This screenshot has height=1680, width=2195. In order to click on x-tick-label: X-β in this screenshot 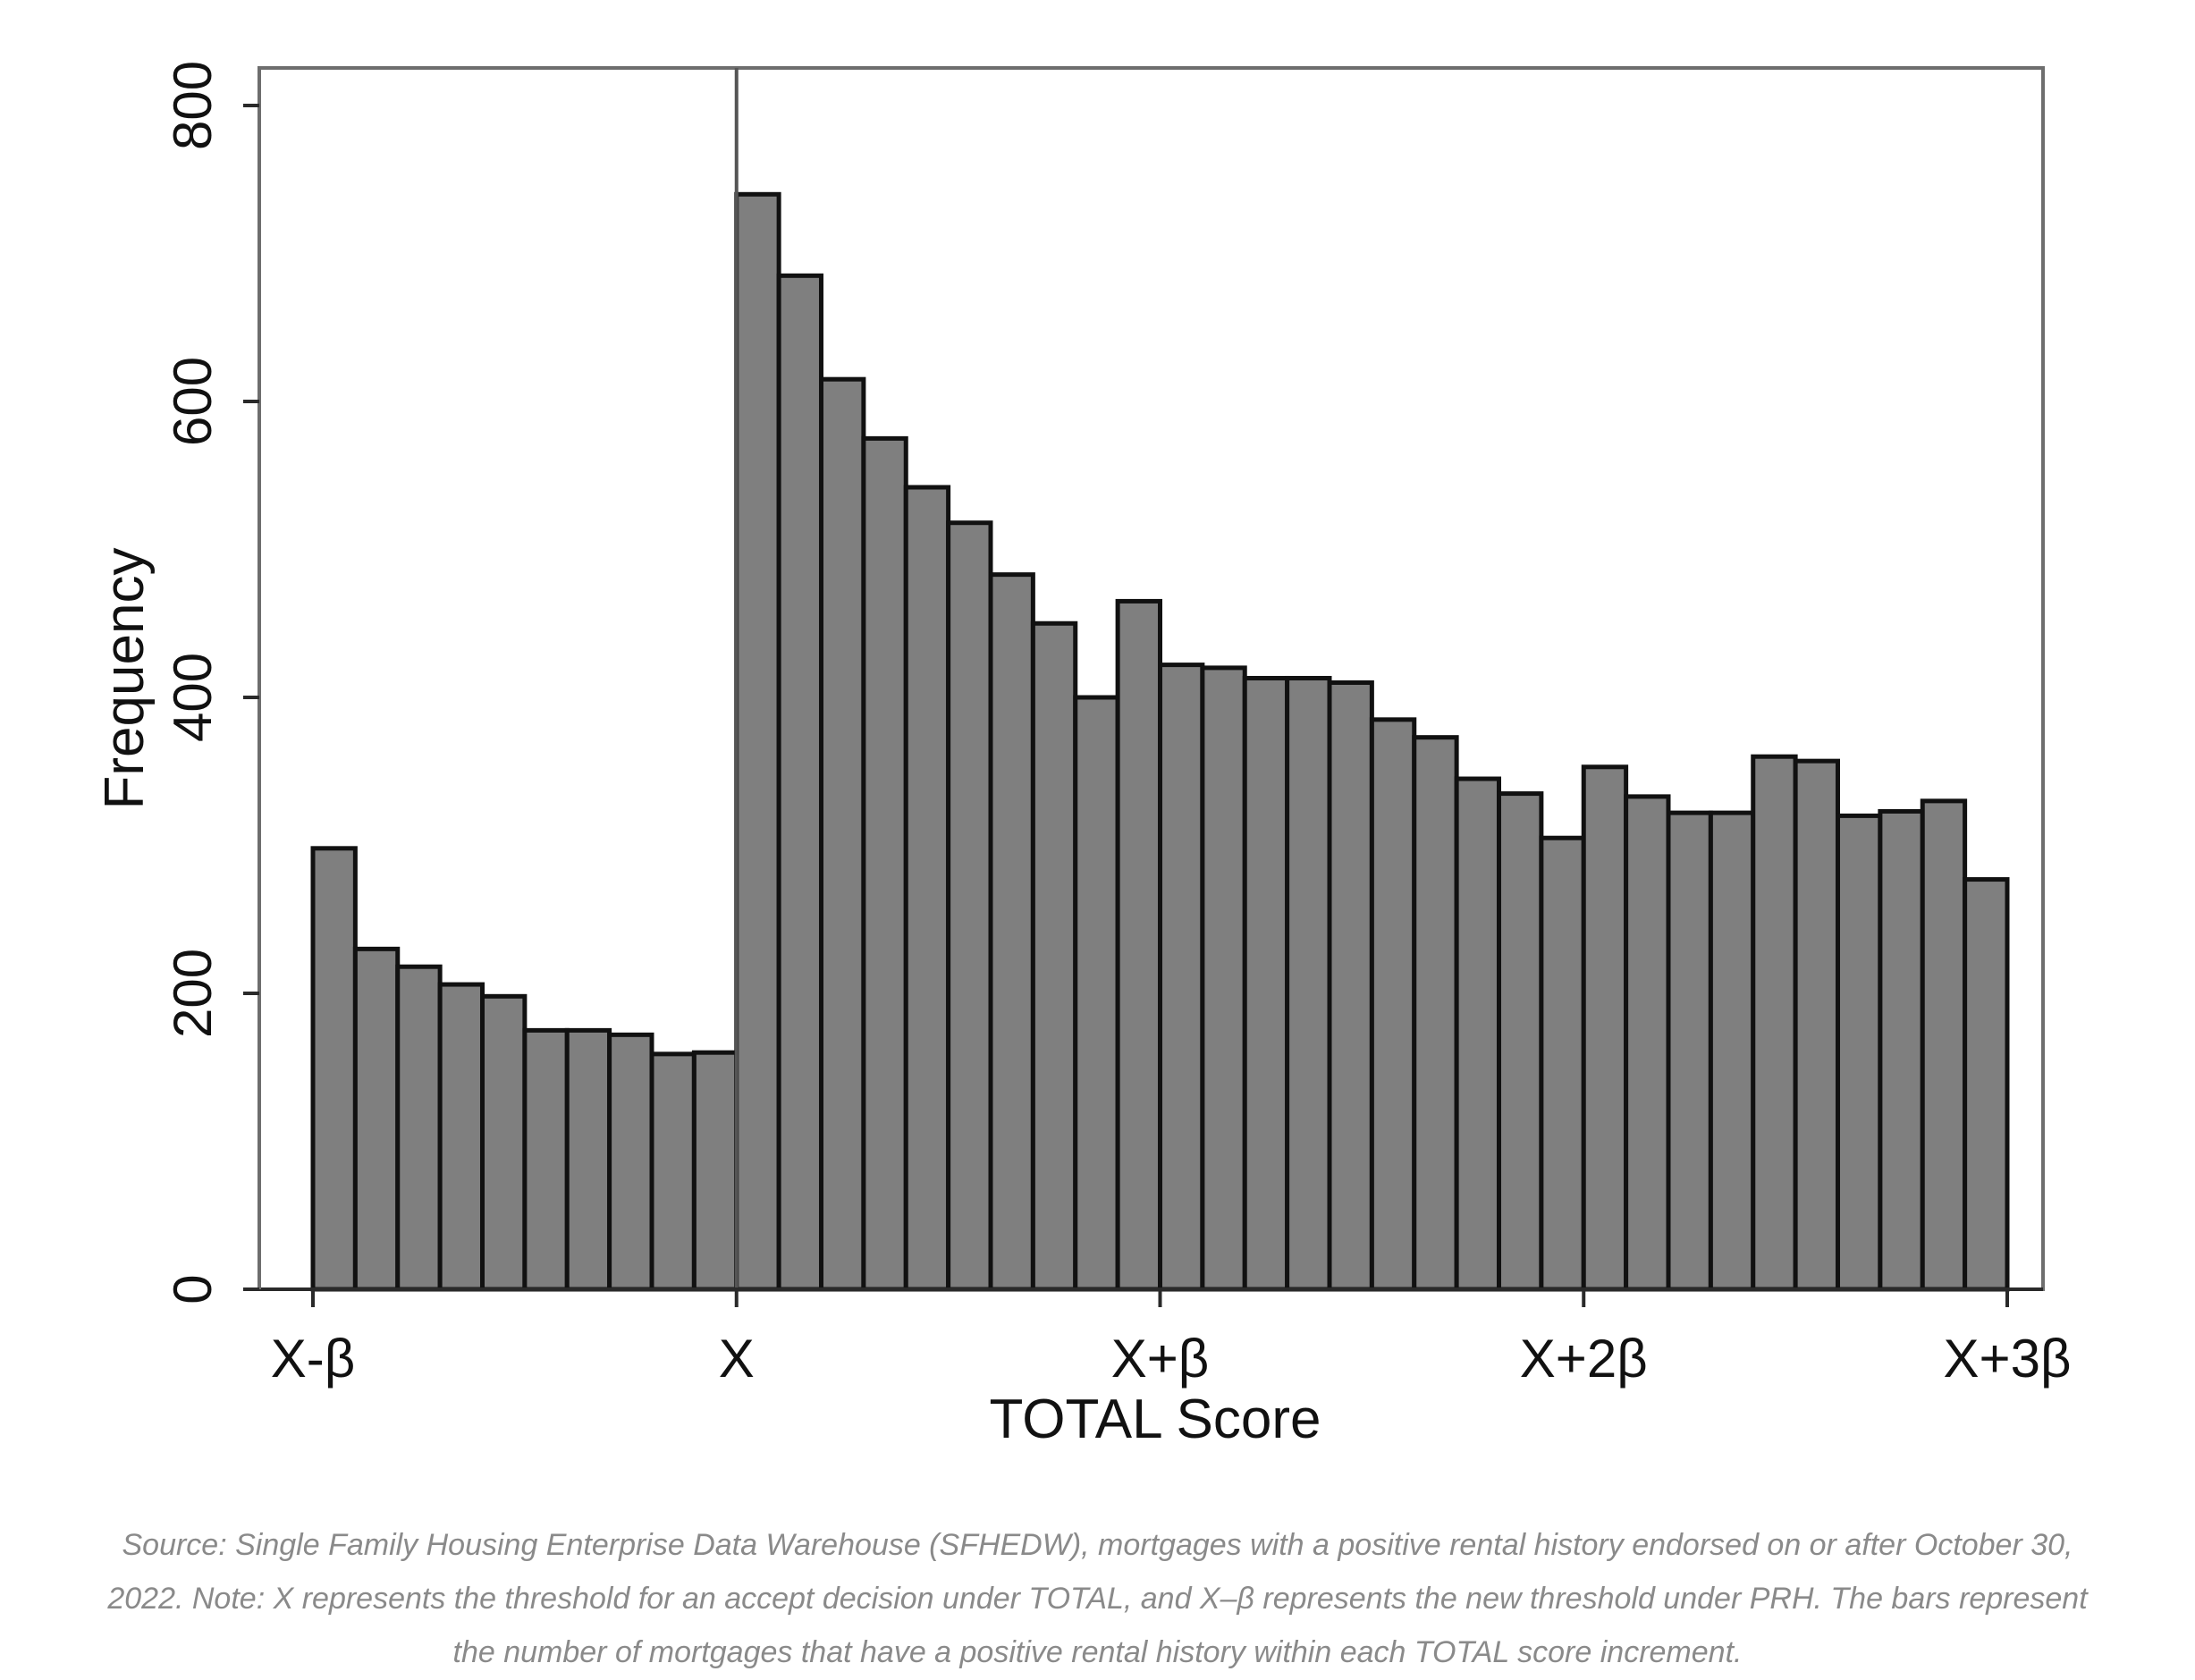, I will do `click(313, 1359)`.